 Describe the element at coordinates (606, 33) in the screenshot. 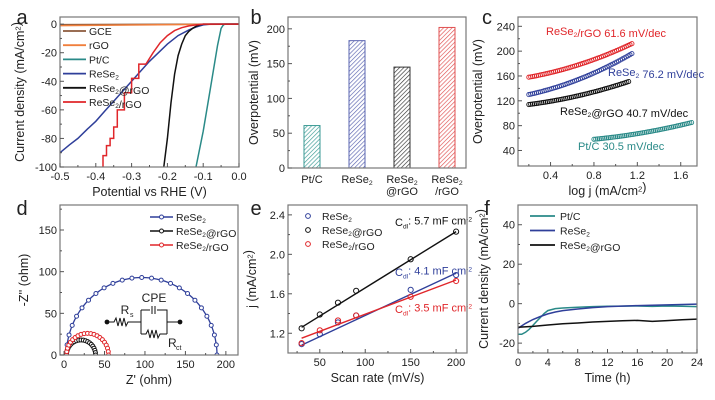

I see `slope-annotation: ReSe2/rGO 61.6 mV/dec` at that location.